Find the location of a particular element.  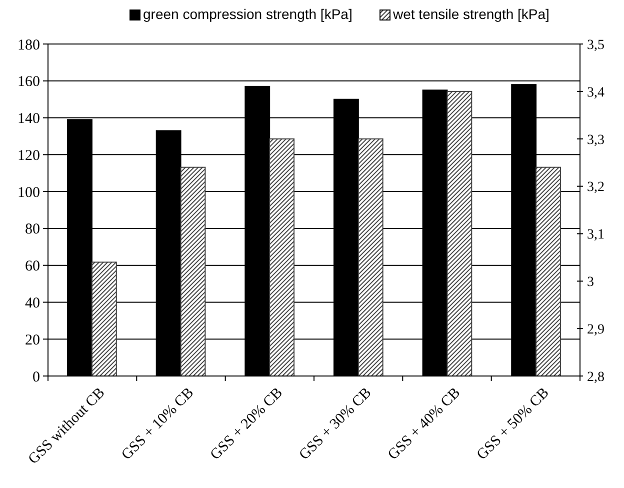

y2-tick-label: 3,3 is located at coordinates (595, 140).